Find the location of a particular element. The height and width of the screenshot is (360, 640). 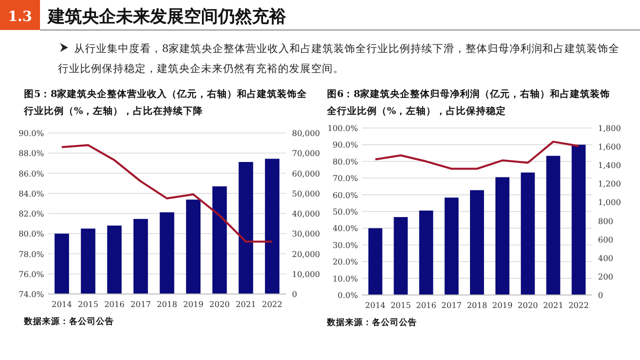

y-tick-label: 30.0% is located at coordinates (345, 245).